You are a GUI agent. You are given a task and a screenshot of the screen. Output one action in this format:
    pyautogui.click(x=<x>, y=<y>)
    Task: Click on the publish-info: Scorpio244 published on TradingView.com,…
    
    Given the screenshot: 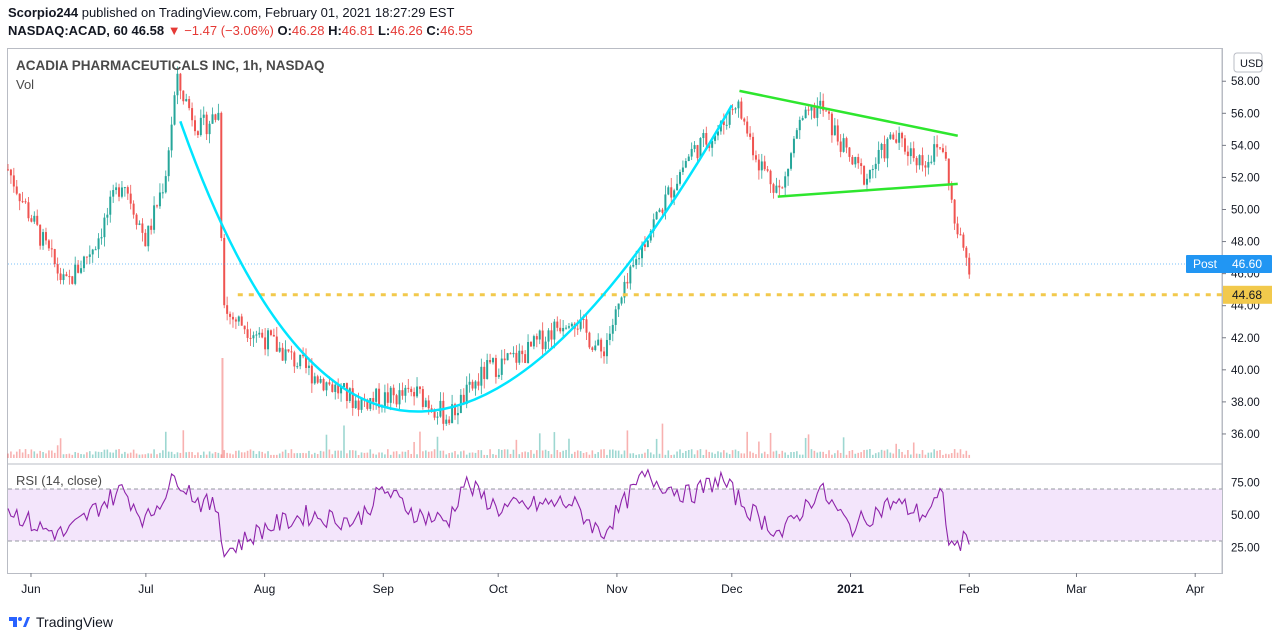 What is the action you would take?
    pyautogui.click(x=231, y=12)
    